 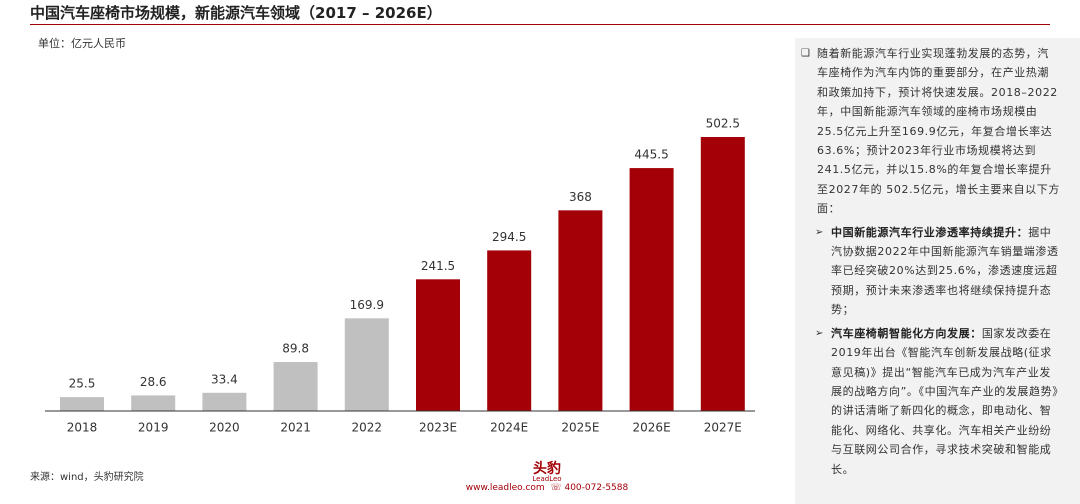 I want to click on unit-label: 单位：亿元人民币, so click(x=82, y=43).